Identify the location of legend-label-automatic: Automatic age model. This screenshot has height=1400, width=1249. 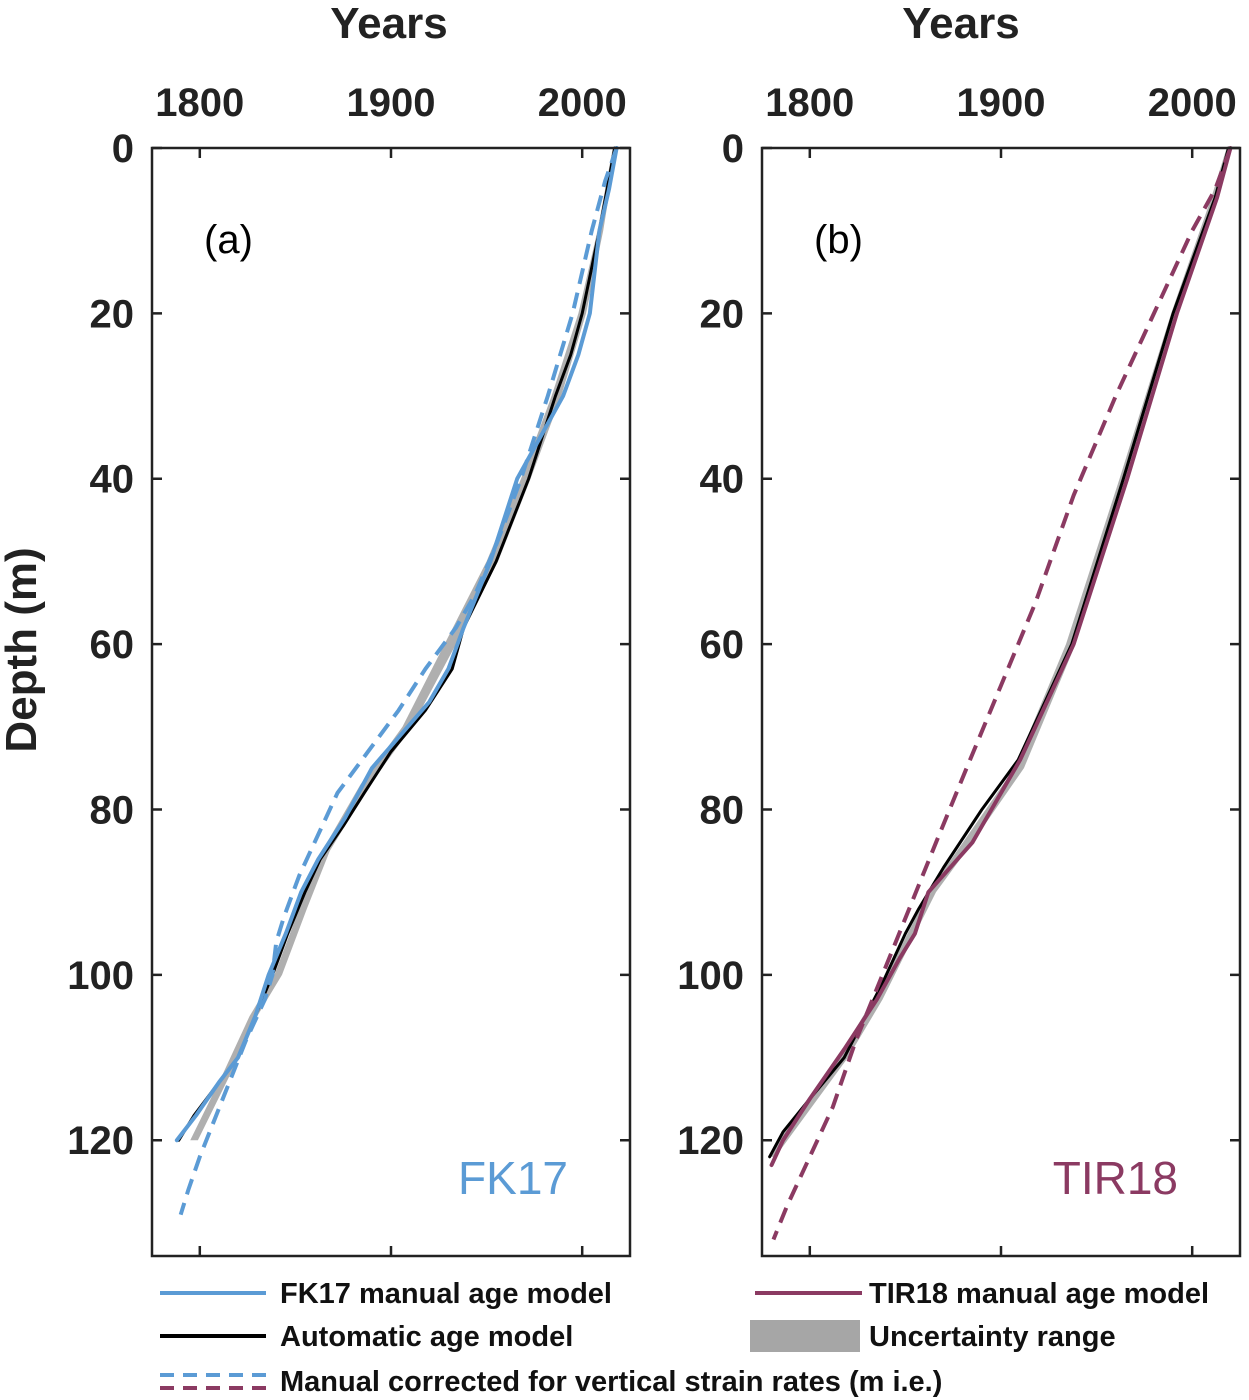
(426, 1337).